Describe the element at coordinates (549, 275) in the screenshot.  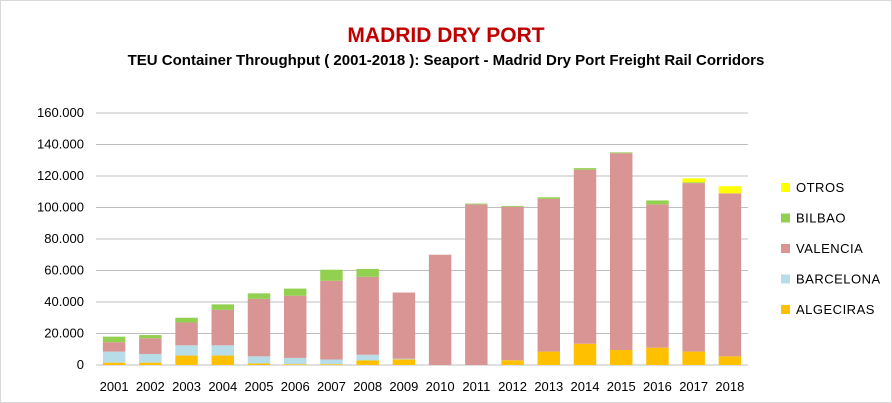
I see `bar-valencia-2013` at that location.